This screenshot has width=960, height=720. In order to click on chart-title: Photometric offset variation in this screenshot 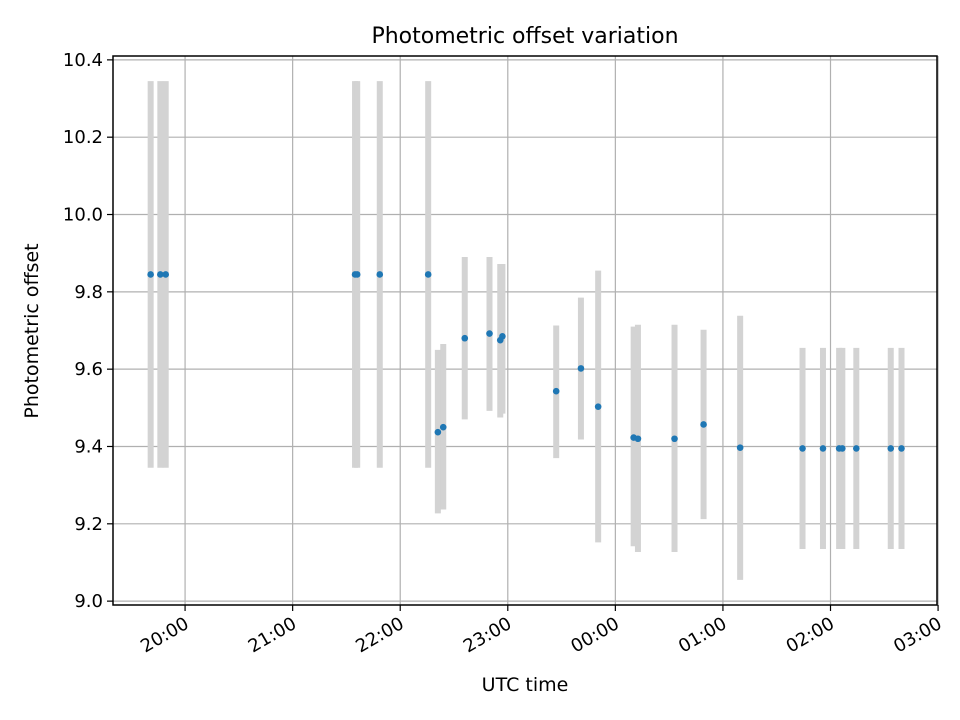, I will do `click(524, 36)`.